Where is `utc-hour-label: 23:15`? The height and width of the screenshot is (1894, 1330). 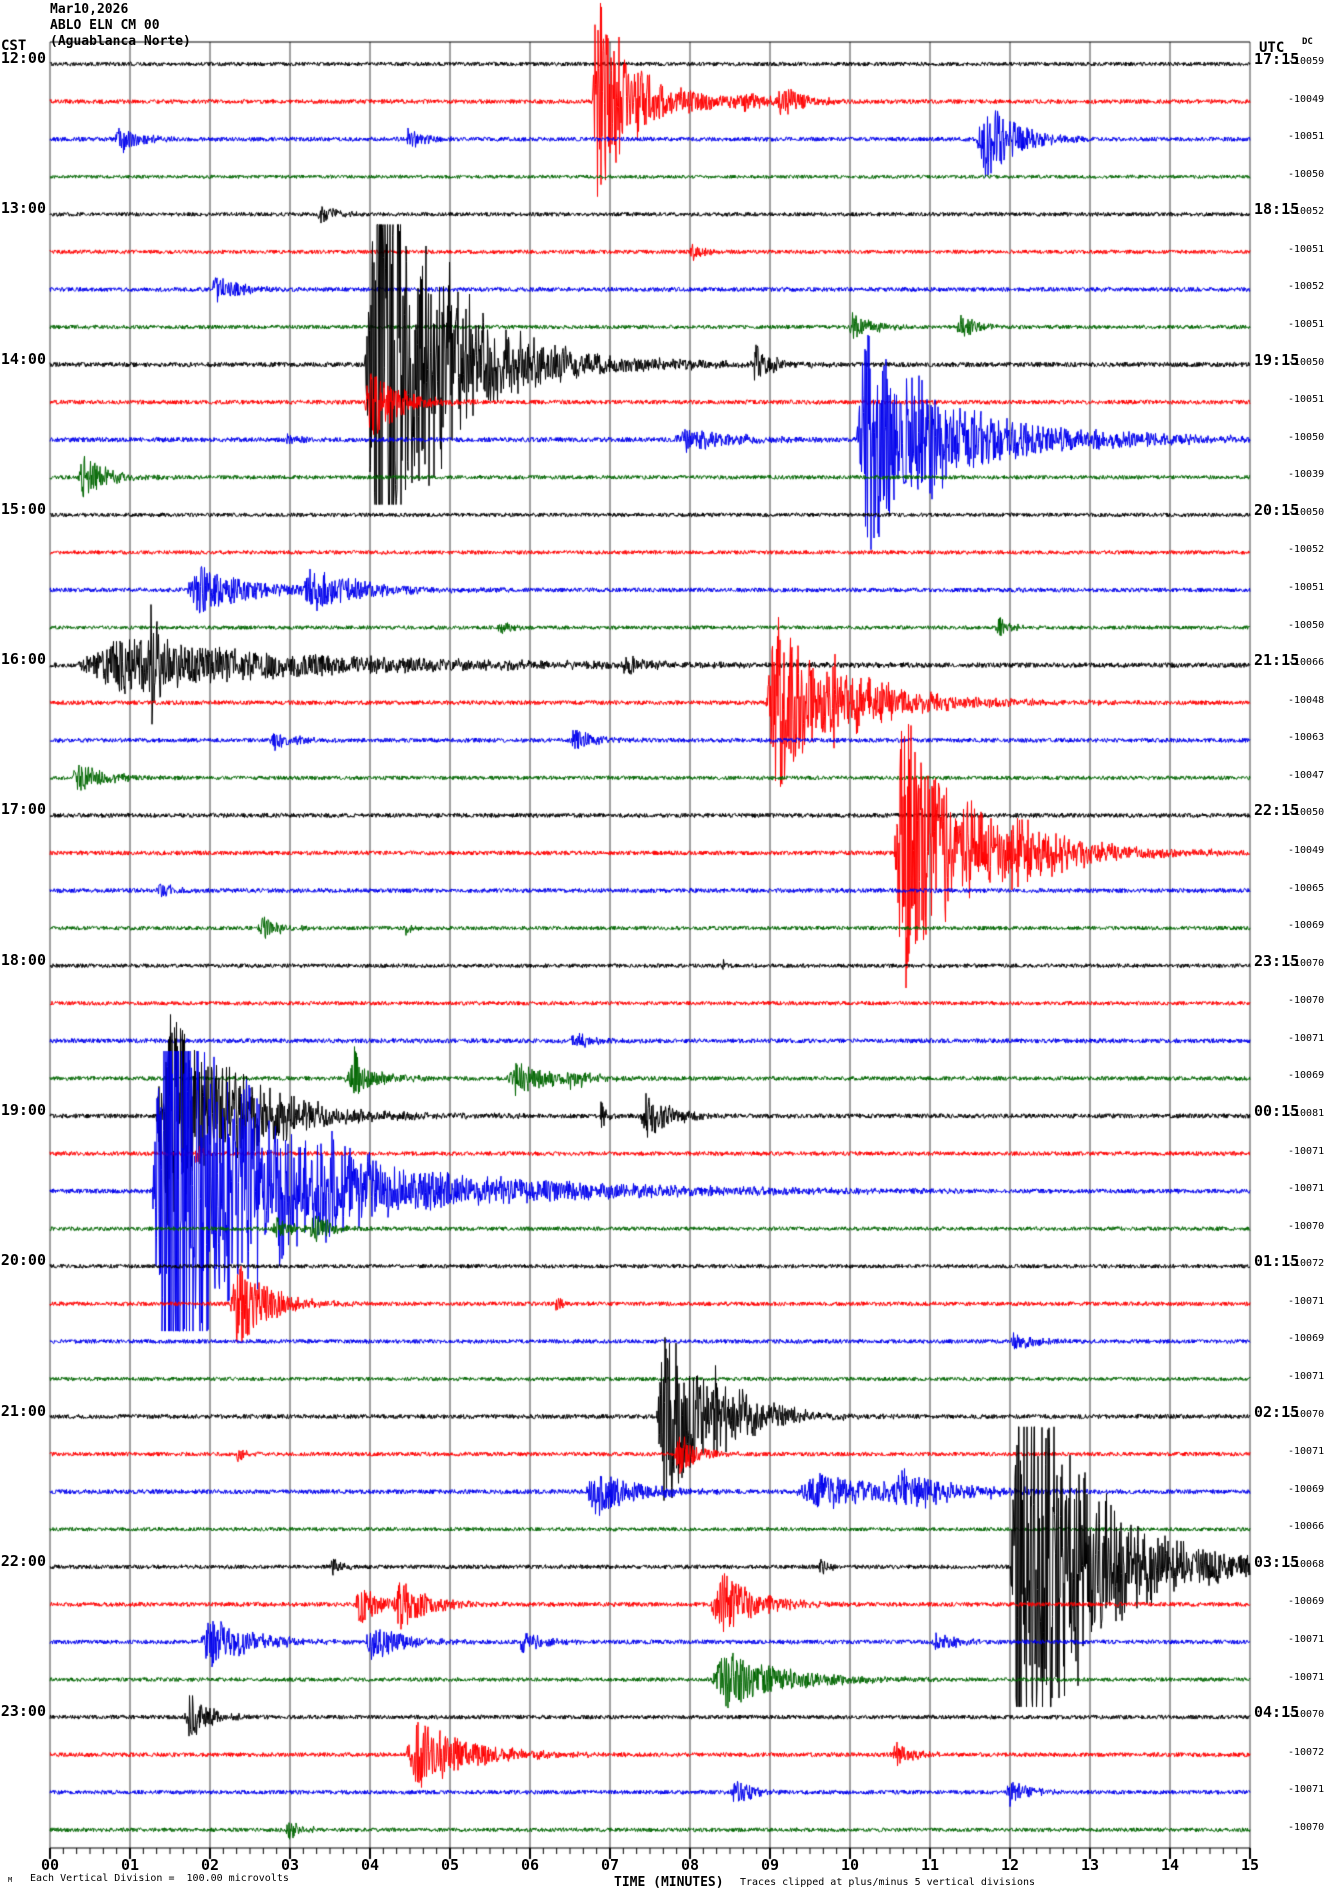
utc-hour-label: 23:15 is located at coordinates (1277, 960).